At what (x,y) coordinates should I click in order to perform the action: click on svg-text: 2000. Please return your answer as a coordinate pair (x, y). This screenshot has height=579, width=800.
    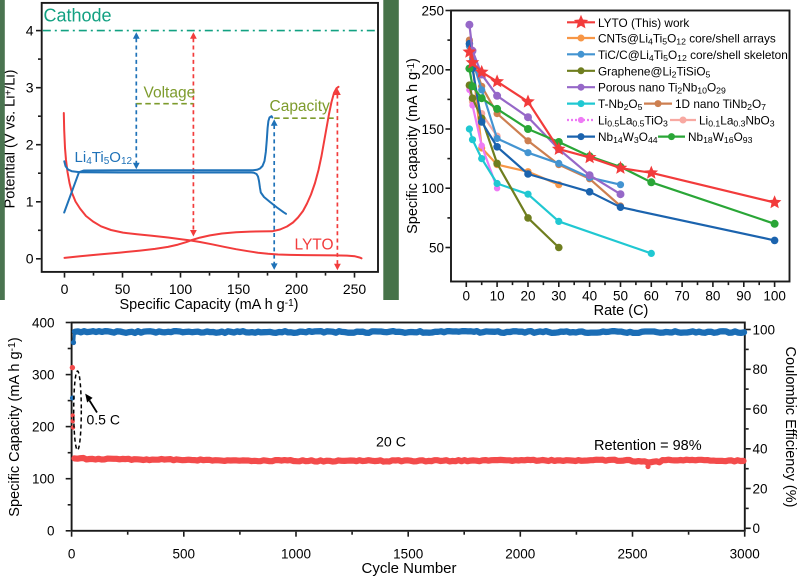
    Looking at the image, I should click on (520, 554).